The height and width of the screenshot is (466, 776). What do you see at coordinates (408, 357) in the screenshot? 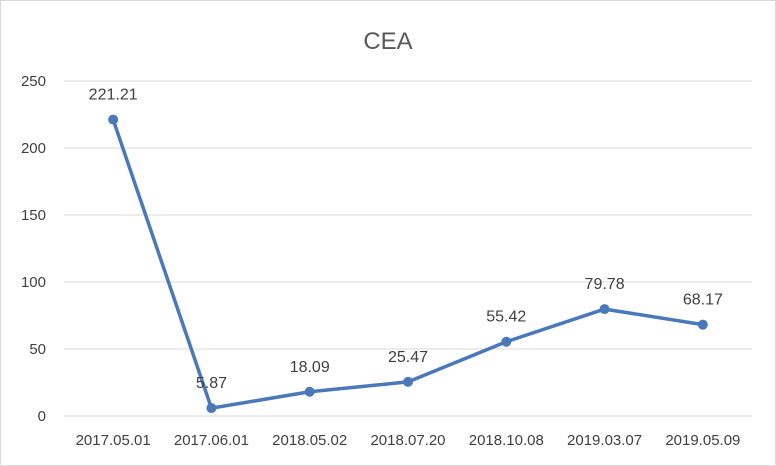
I see `data-label: 25.47` at bounding box center [408, 357].